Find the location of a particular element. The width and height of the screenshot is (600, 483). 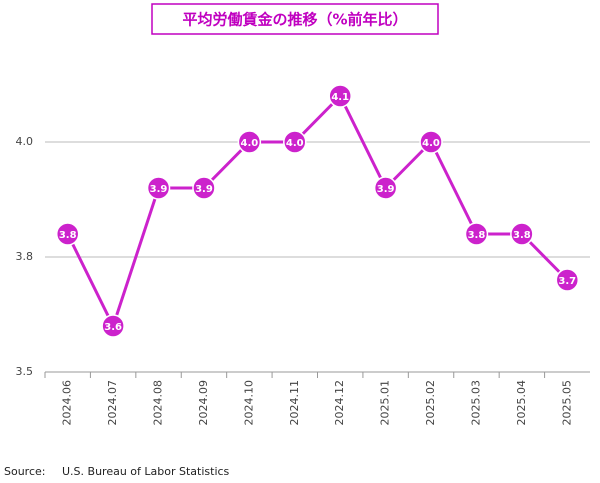

x-tick-label: 2024.12 is located at coordinates (339, 403).